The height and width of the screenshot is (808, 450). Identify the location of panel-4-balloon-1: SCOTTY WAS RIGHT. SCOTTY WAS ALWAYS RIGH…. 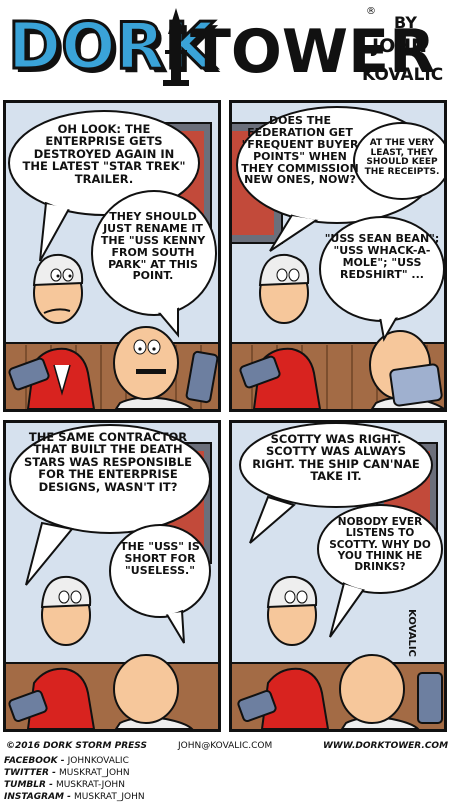
(336, 458).